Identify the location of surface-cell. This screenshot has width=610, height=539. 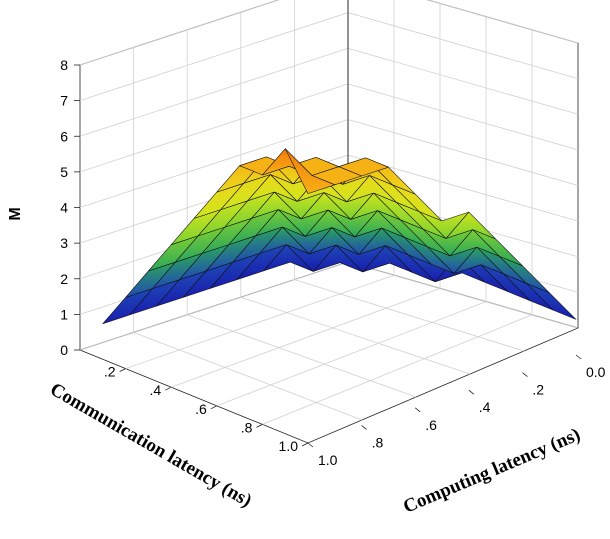
(310, 171).